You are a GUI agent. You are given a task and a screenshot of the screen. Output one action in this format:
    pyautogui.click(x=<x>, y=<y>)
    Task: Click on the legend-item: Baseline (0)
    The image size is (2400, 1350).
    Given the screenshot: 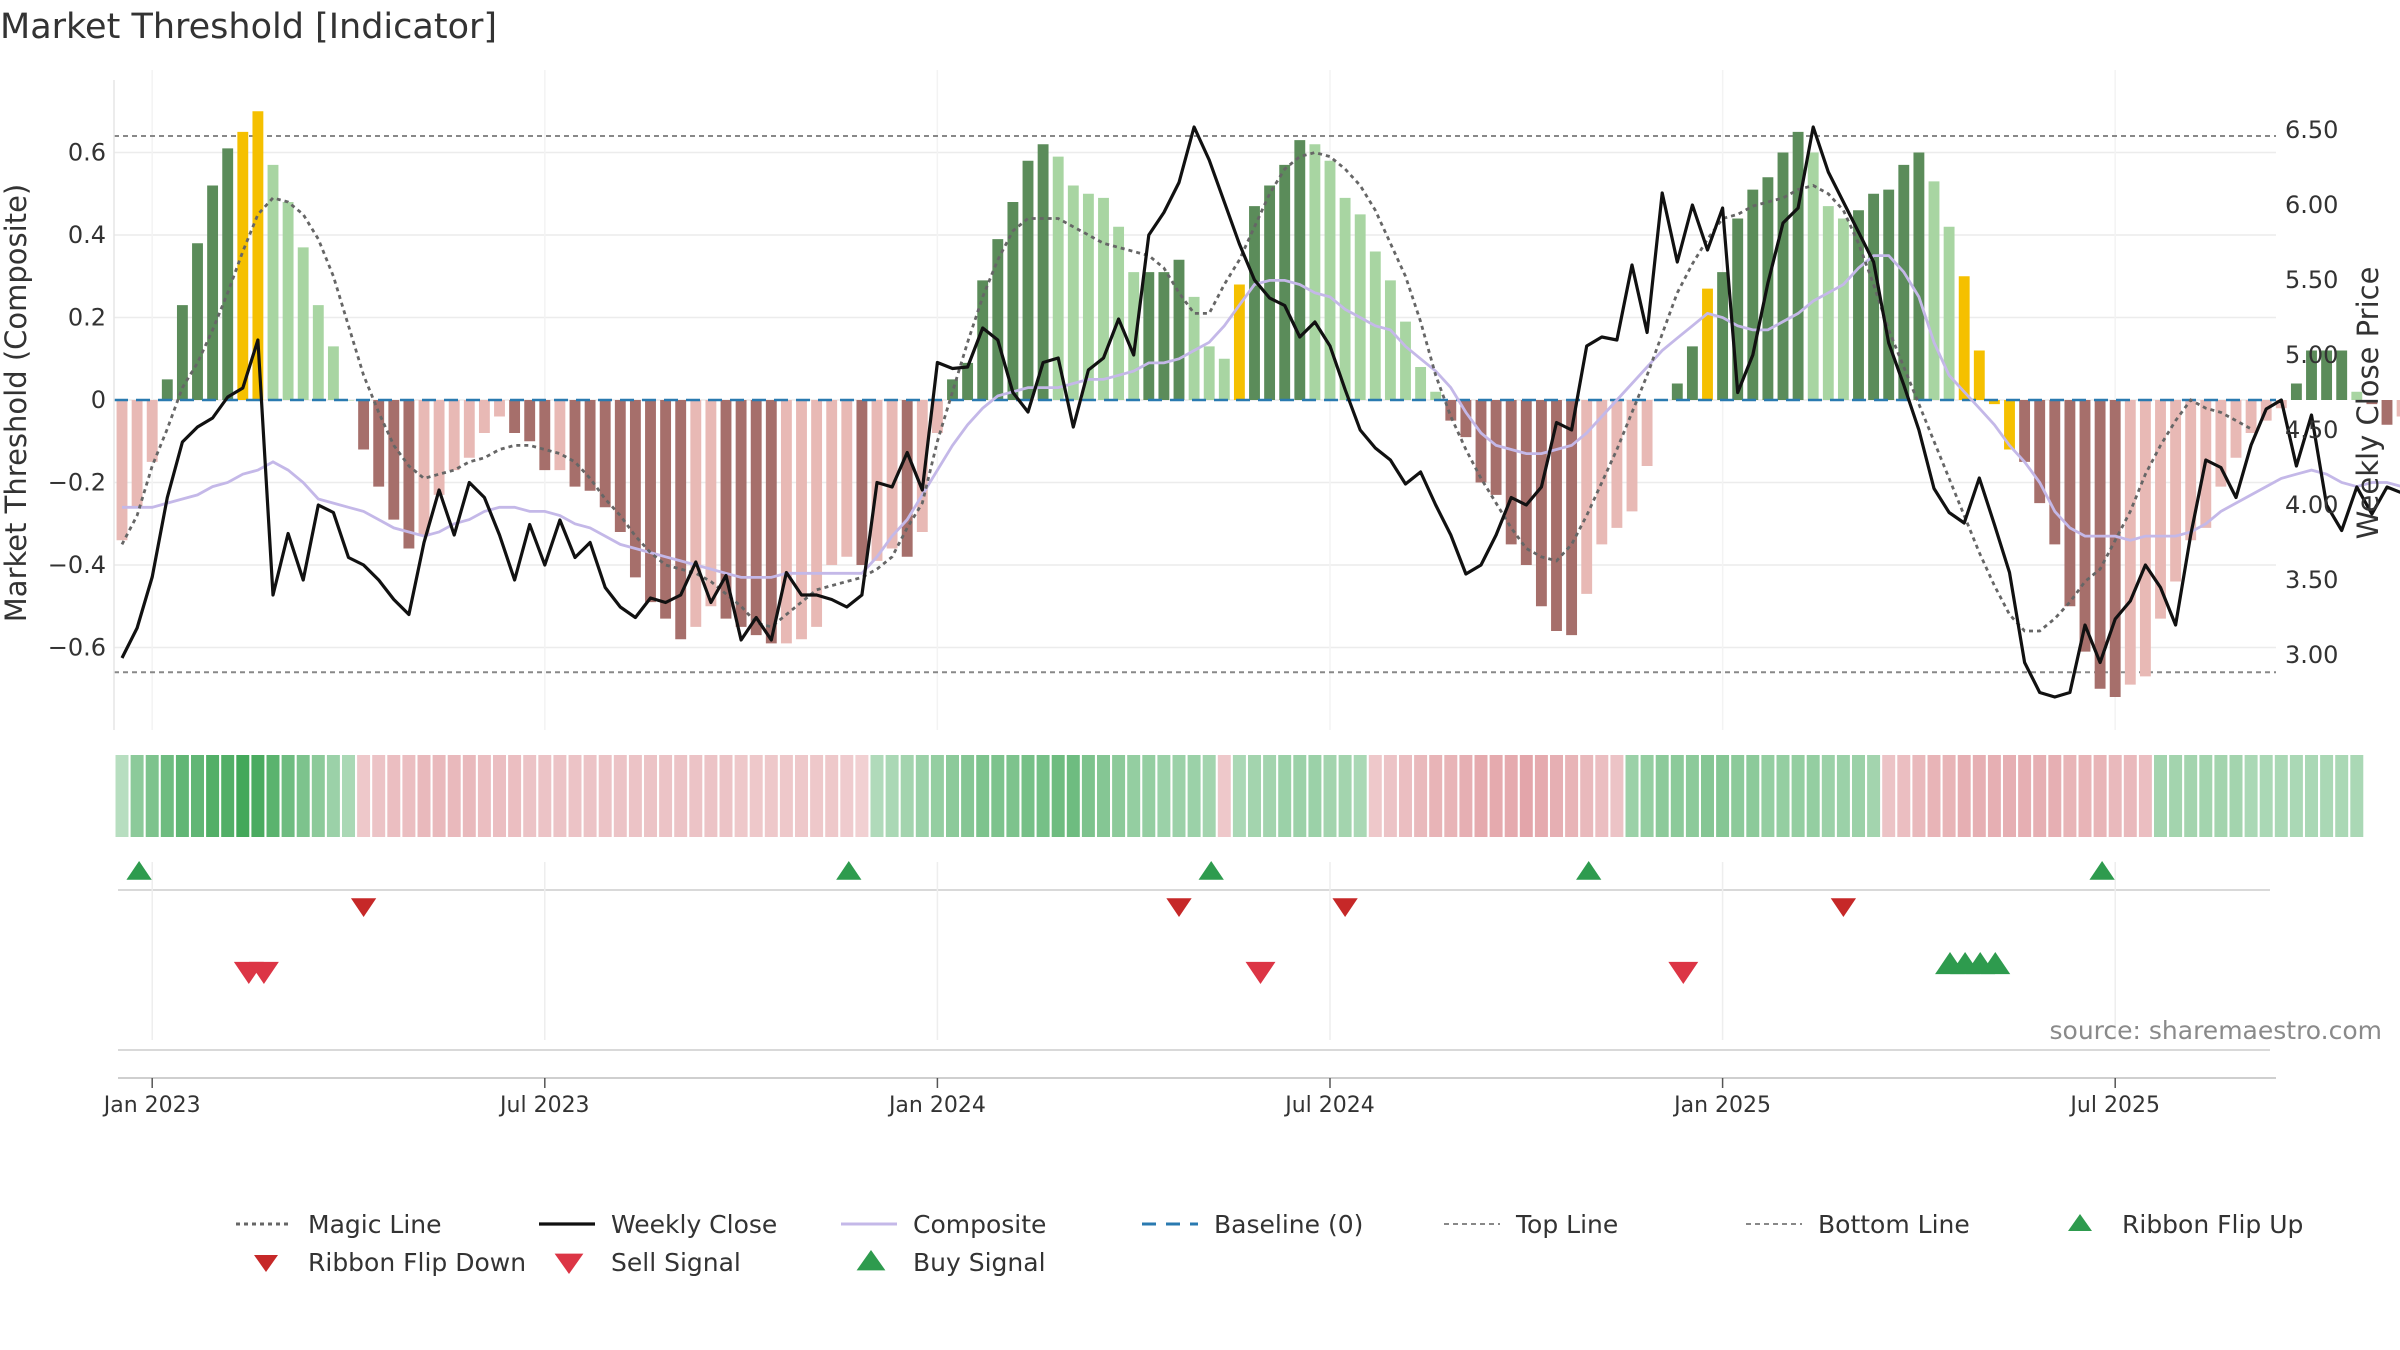 What is the action you would take?
    pyautogui.click(x=1252, y=1224)
    